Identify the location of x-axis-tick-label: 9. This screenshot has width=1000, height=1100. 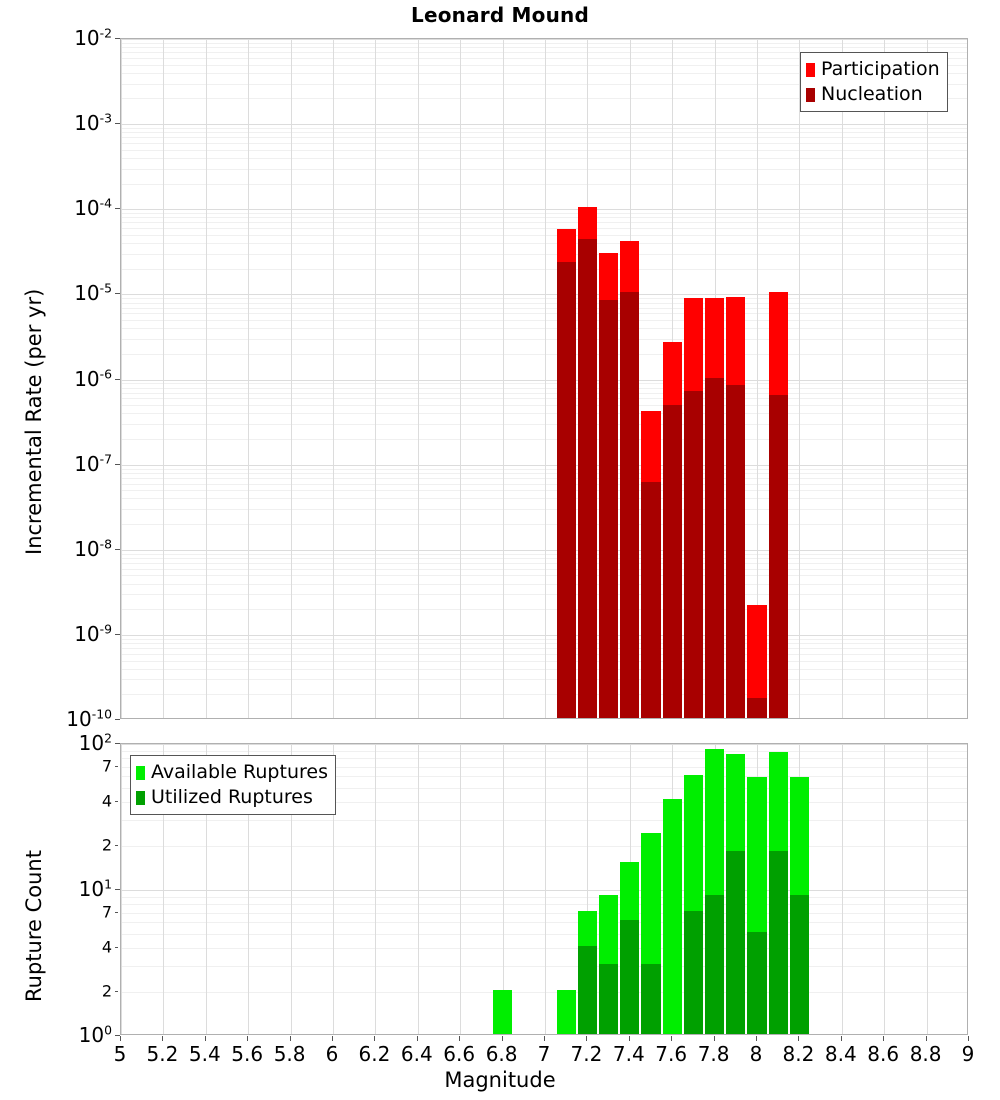
(968, 1054).